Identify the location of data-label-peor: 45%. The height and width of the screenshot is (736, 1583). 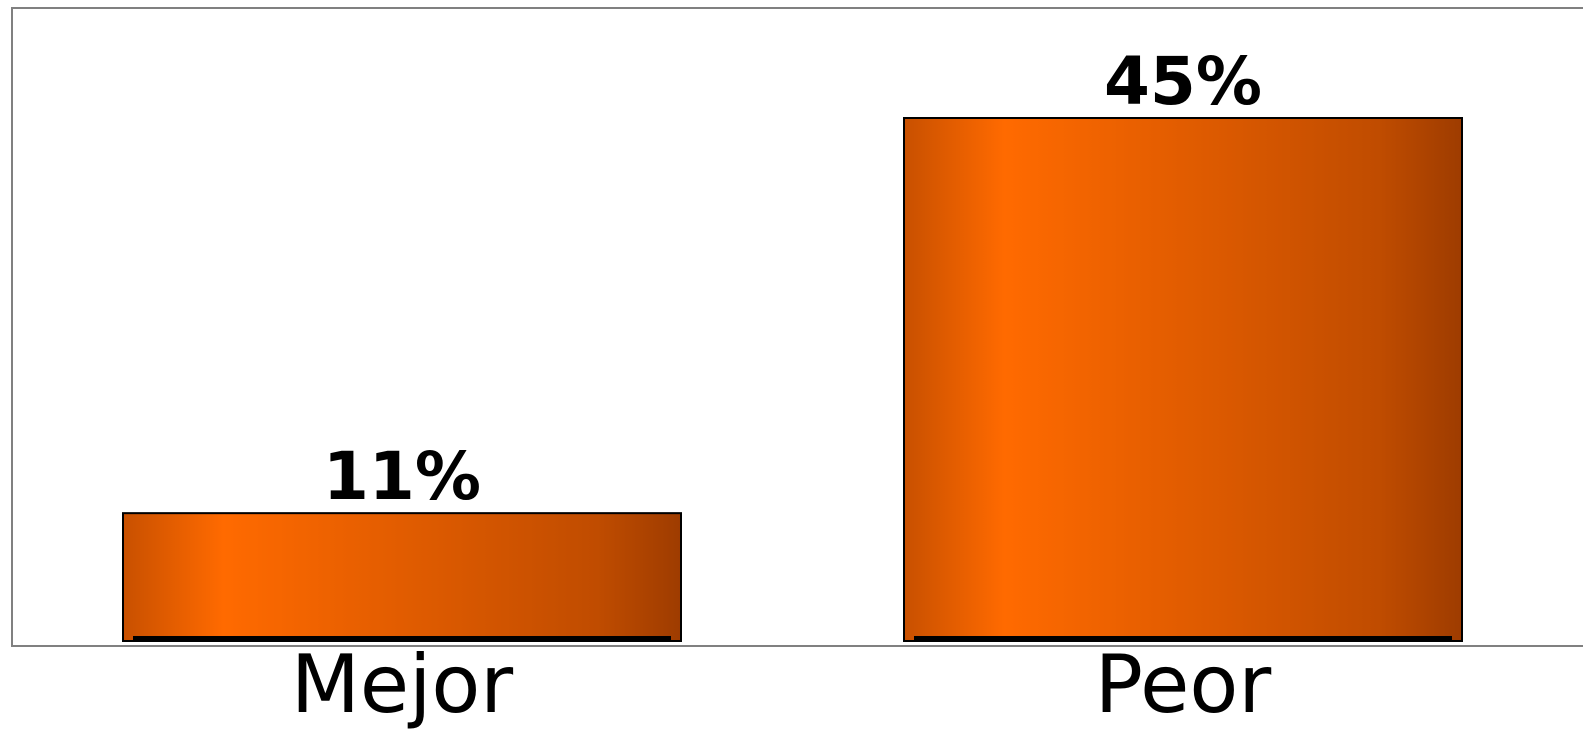
(1183, 81).